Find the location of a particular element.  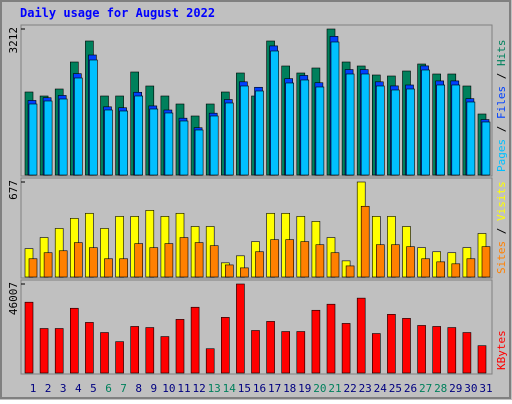

legend-entry: Files is located at coordinates (501, 102).